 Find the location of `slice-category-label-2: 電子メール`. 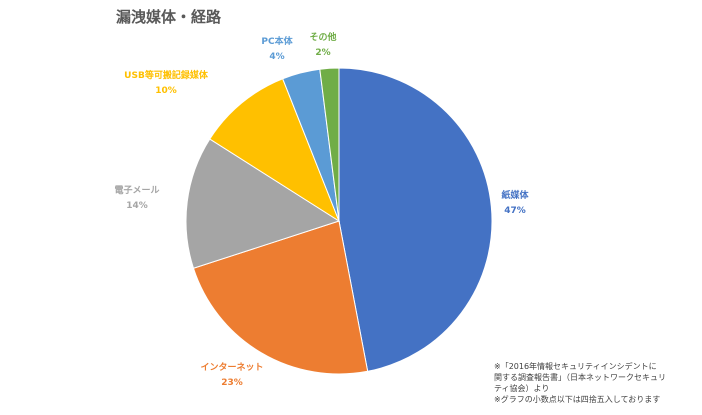

slice-category-label-2: 電子メール is located at coordinates (136, 190).